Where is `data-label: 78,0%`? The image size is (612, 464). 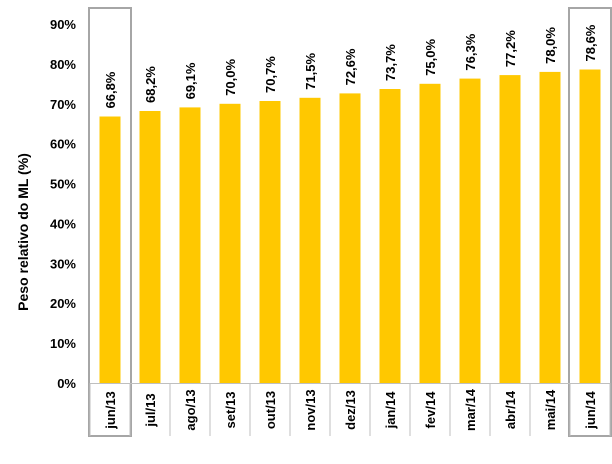 data-label: 78,0% is located at coordinates (550, 45).